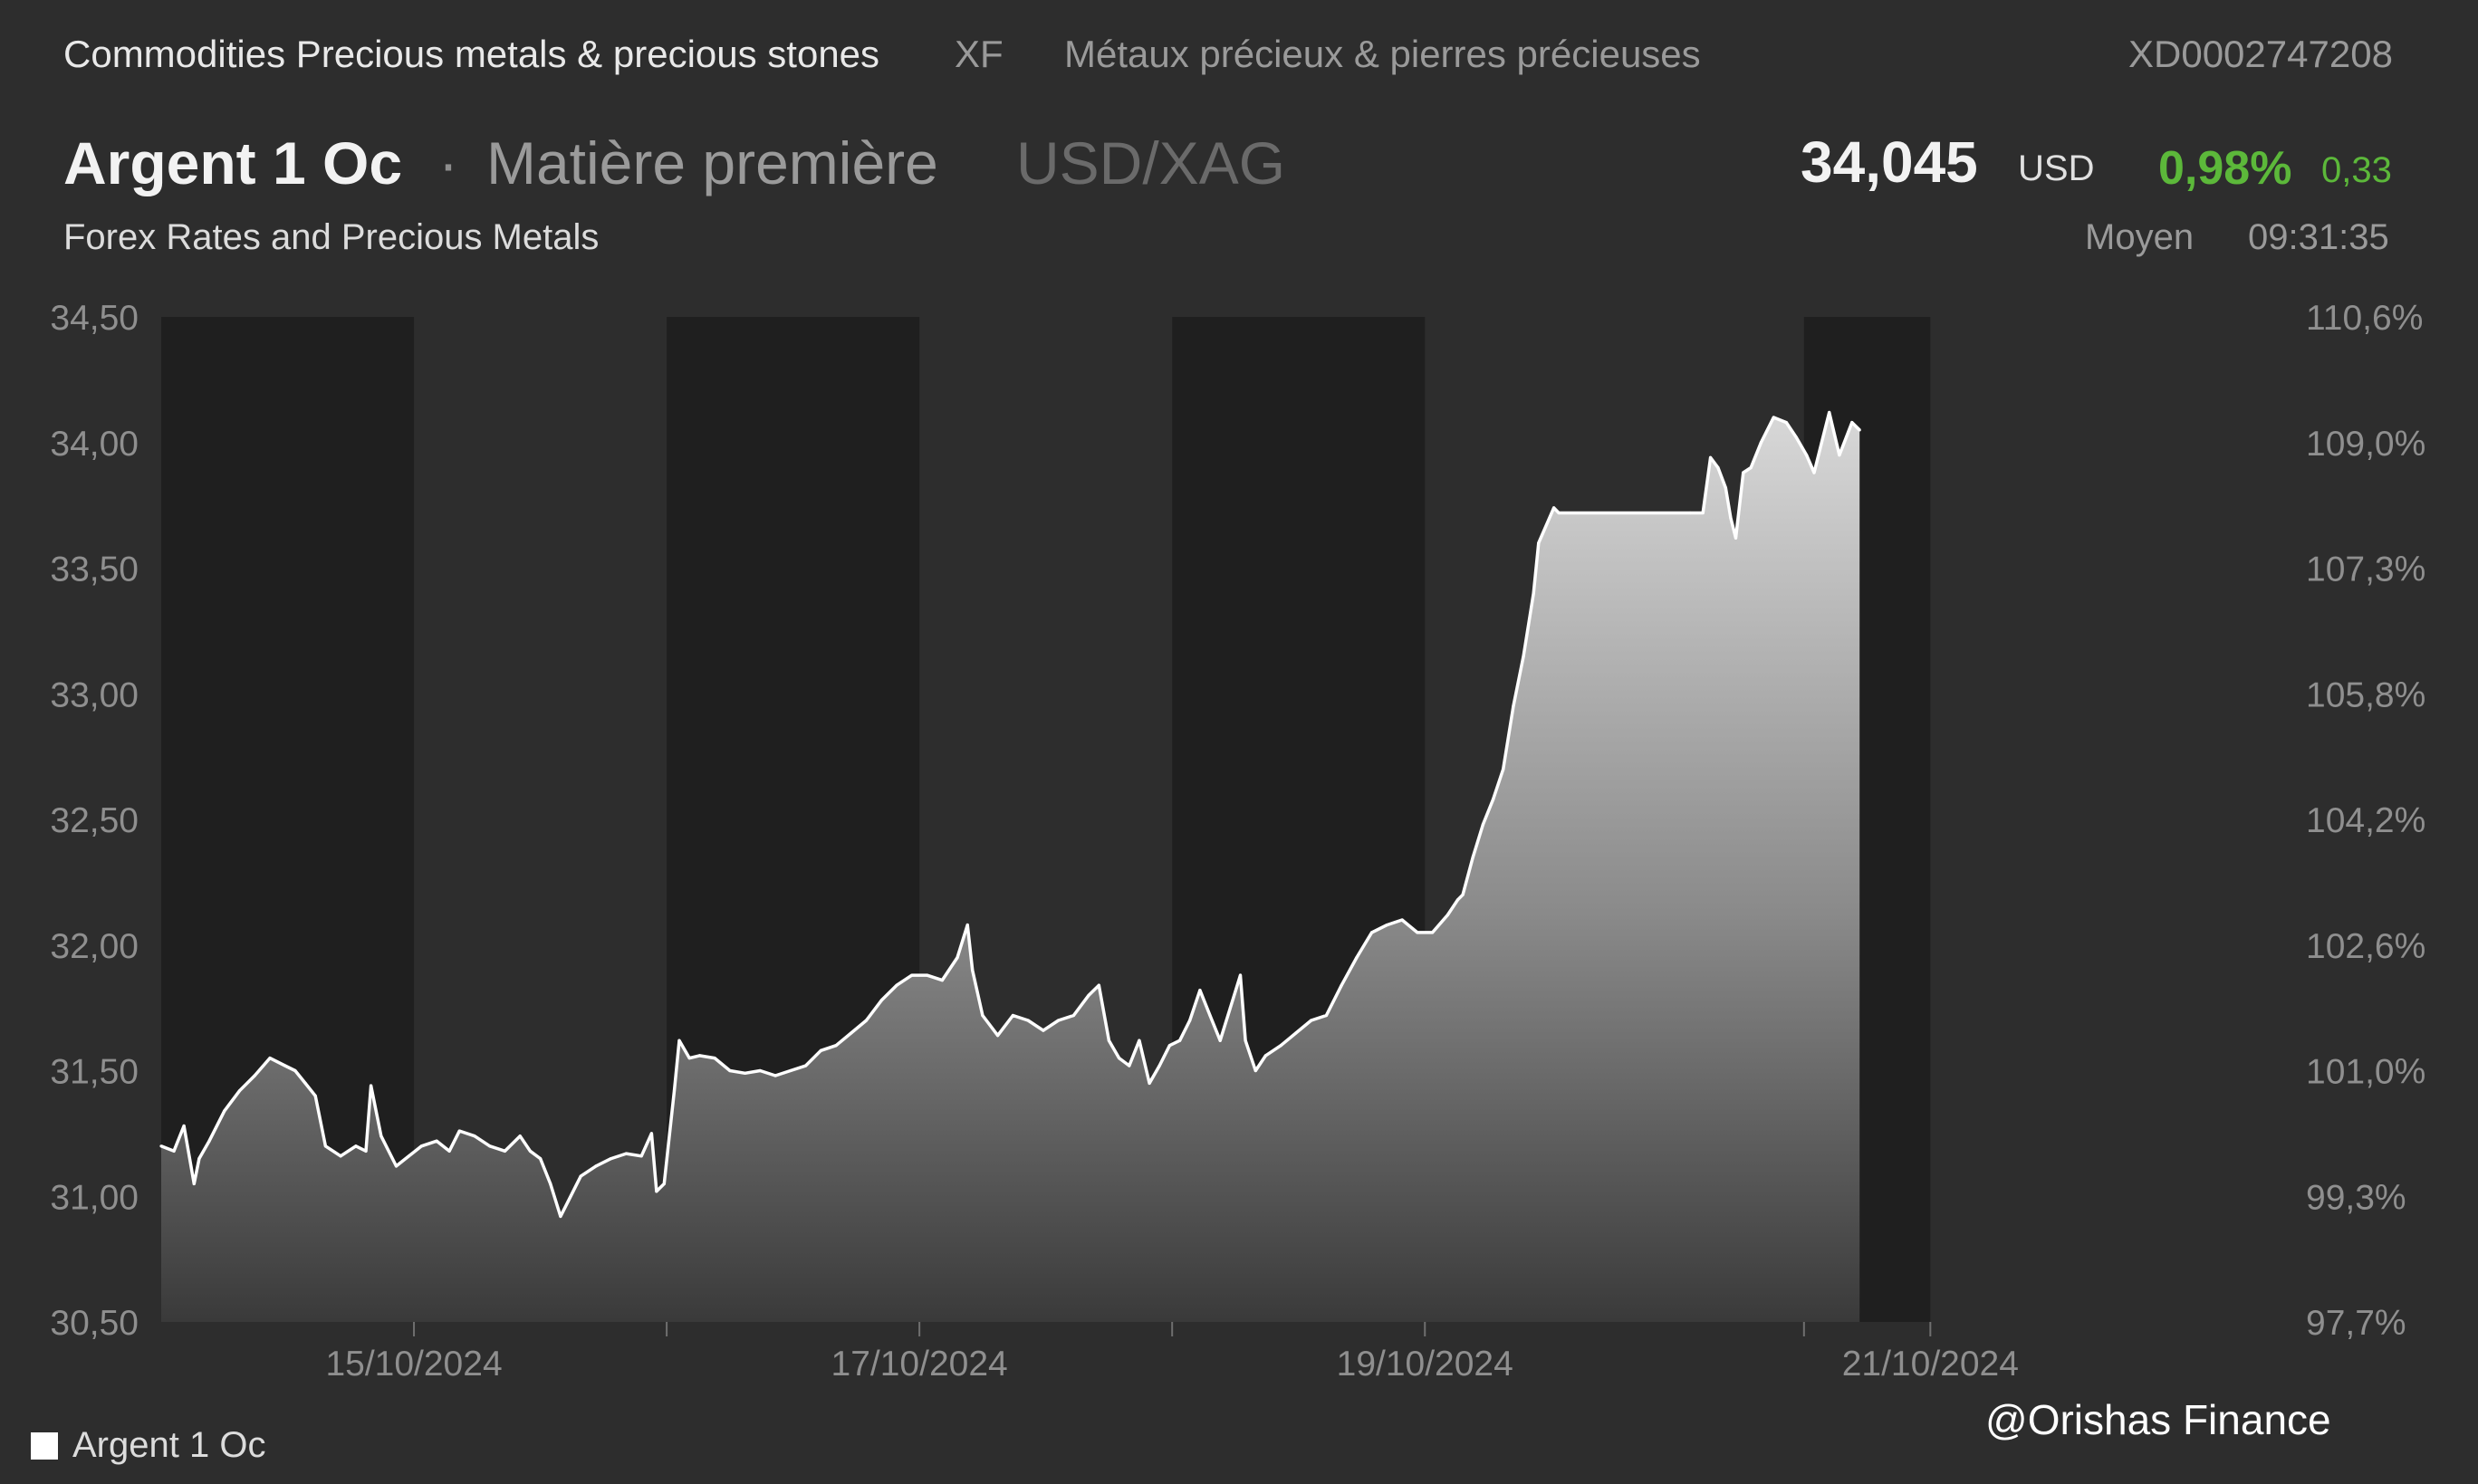 Image resolution: width=2478 pixels, height=1484 pixels. What do you see at coordinates (2364, 318) in the screenshot?
I see `y-tick-right: 110,6%` at bounding box center [2364, 318].